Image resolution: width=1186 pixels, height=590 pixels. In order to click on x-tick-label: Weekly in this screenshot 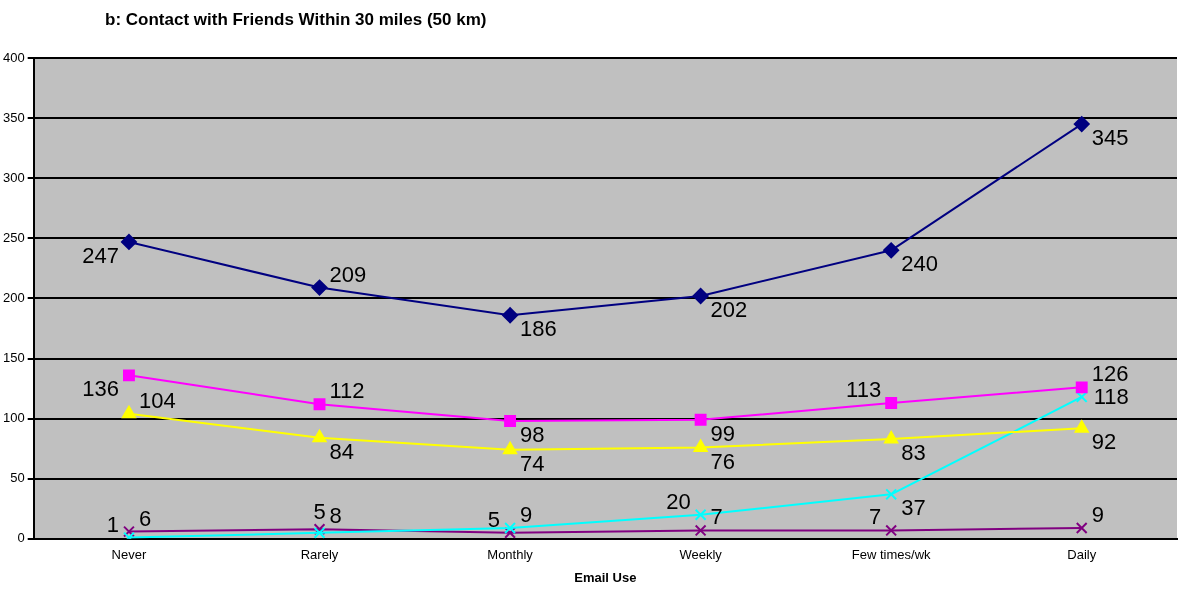, I will do `click(701, 555)`.